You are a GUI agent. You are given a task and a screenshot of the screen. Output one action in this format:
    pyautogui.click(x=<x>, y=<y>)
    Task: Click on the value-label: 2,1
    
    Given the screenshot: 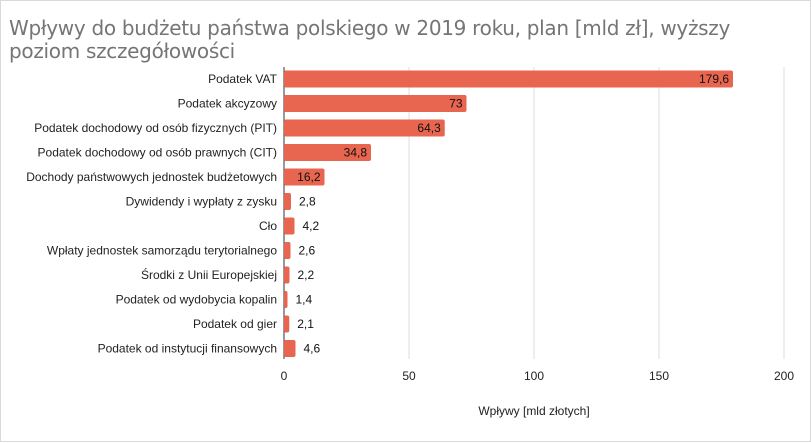 What is the action you would take?
    pyautogui.click(x=305, y=324)
    